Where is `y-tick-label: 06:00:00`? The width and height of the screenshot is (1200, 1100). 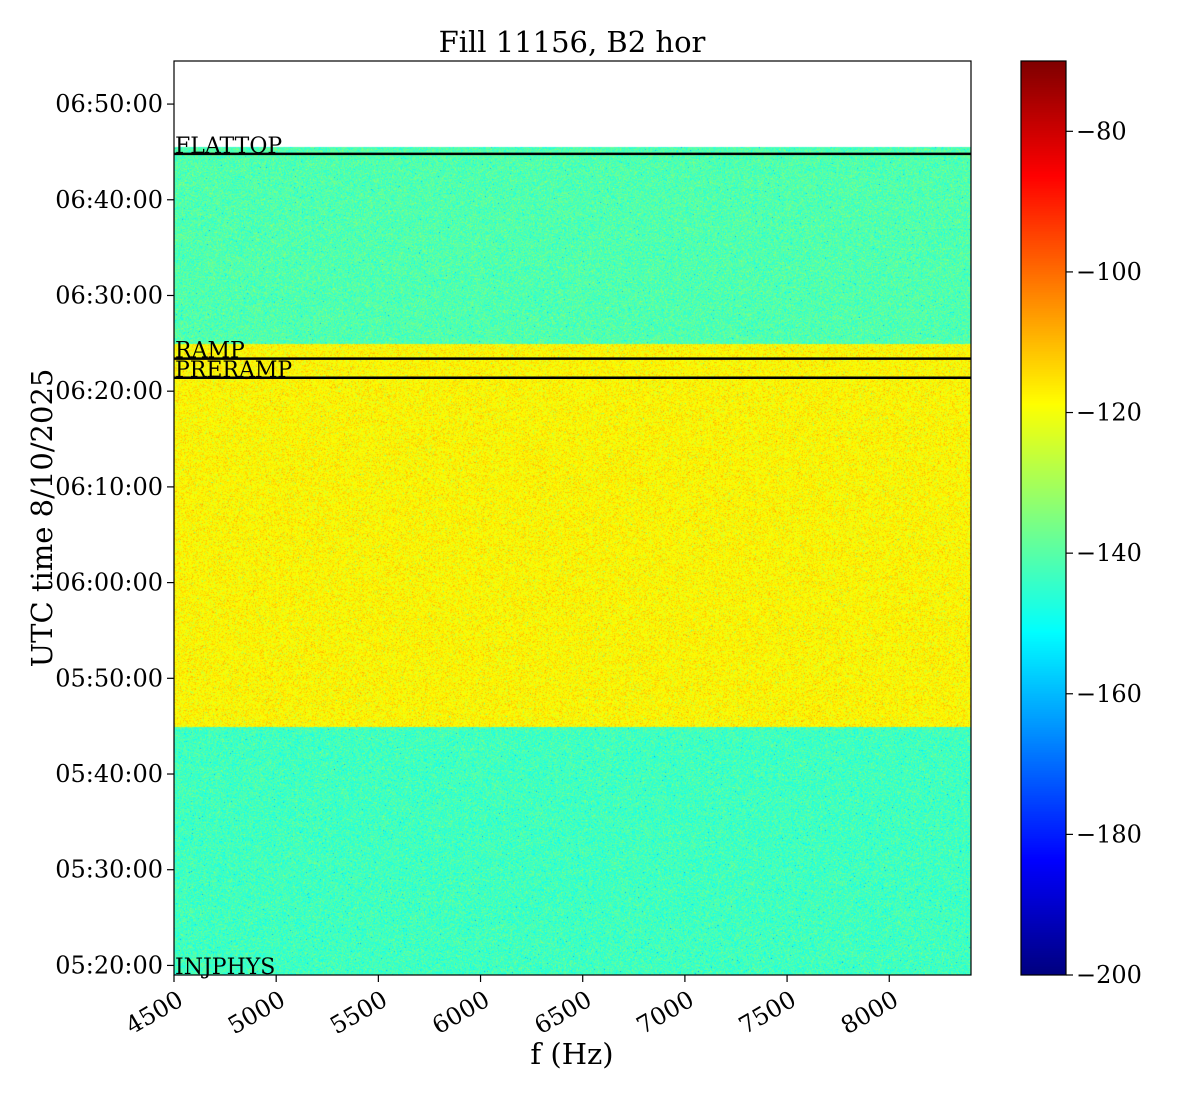 y-tick-label: 06:00:00 is located at coordinates (109, 583).